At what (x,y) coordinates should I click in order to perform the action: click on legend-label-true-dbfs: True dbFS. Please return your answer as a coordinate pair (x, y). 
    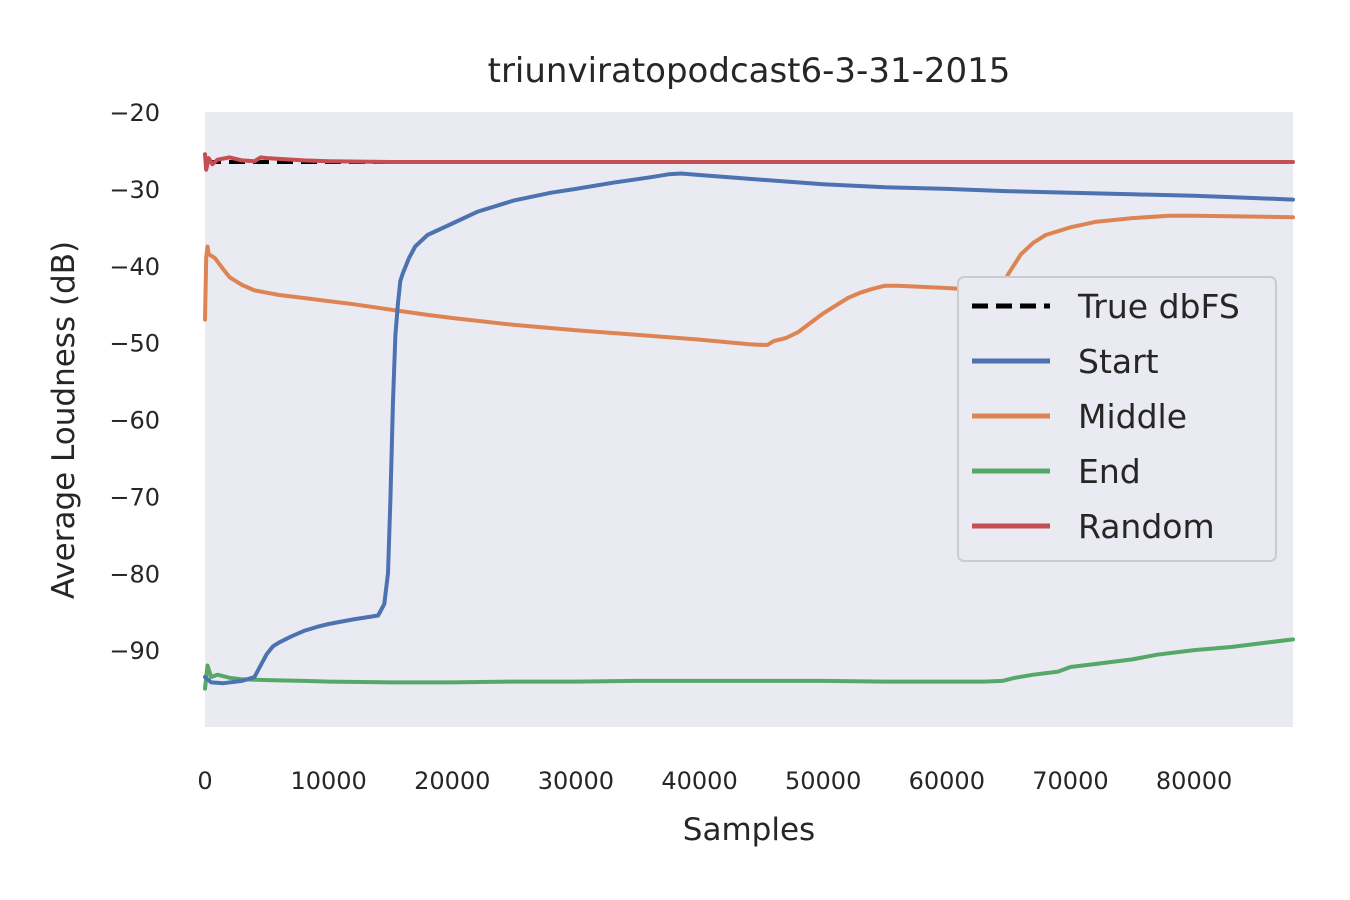
    Looking at the image, I should click on (1158, 306).